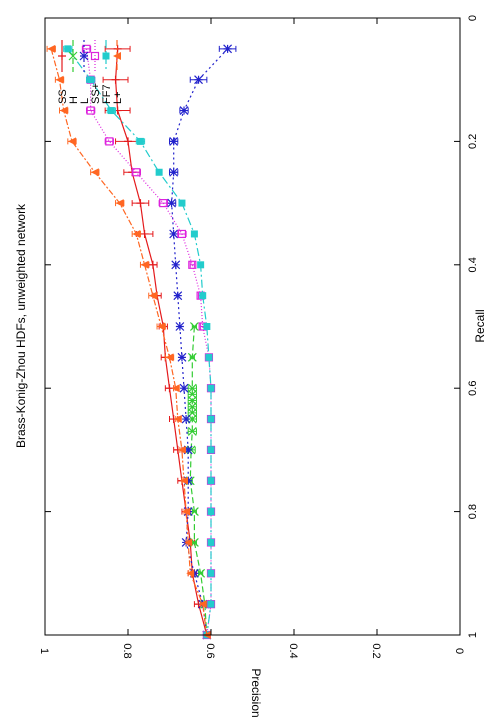  What do you see at coordinates (473, 264) in the screenshot?
I see `x-tick-label: 0.4` at bounding box center [473, 264].